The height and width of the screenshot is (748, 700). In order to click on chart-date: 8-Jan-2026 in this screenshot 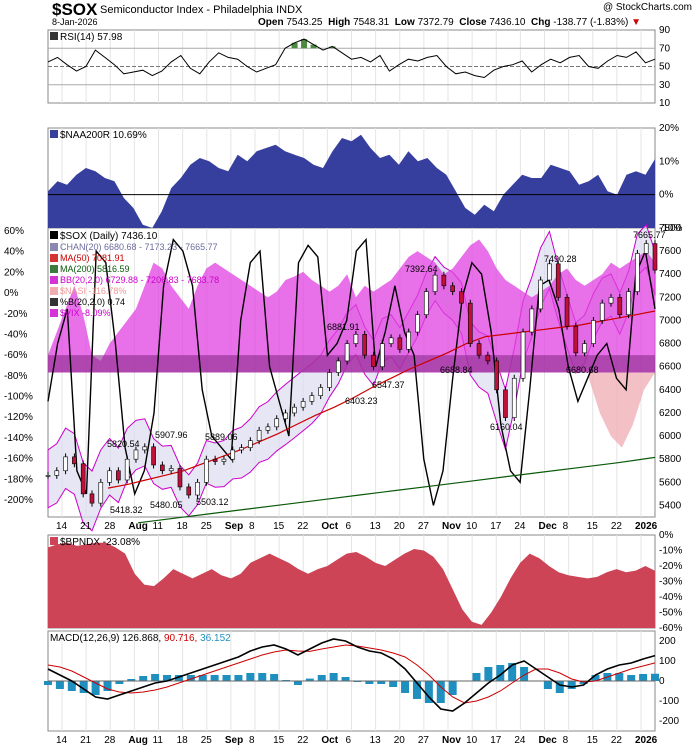, I will do `click(75, 22)`.